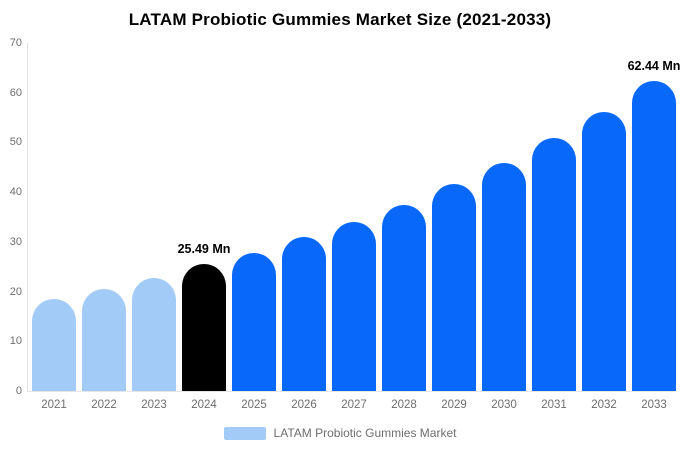 Image resolution: width=680 pixels, height=450 pixels. What do you see at coordinates (15, 341) in the screenshot?
I see `y-axis-tick-10: 10` at bounding box center [15, 341].